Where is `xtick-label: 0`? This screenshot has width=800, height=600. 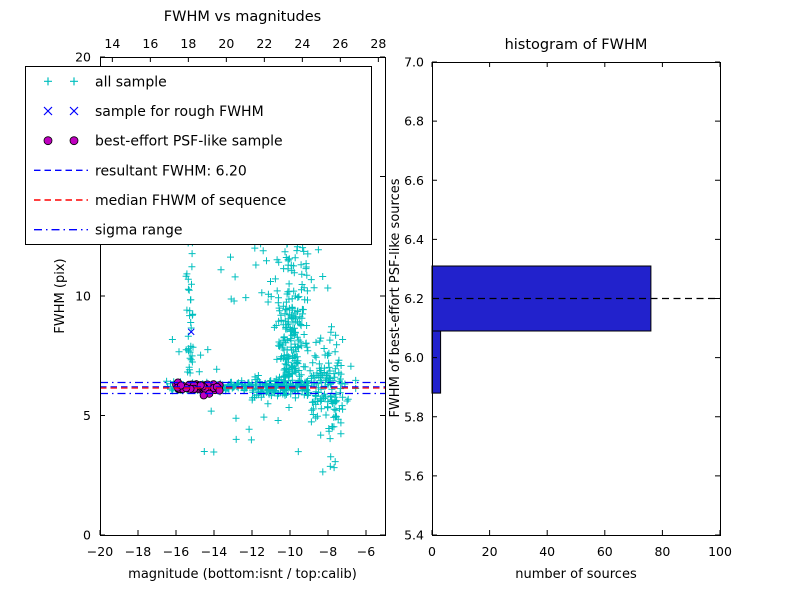
xtick-label: 0 is located at coordinates (432, 551).